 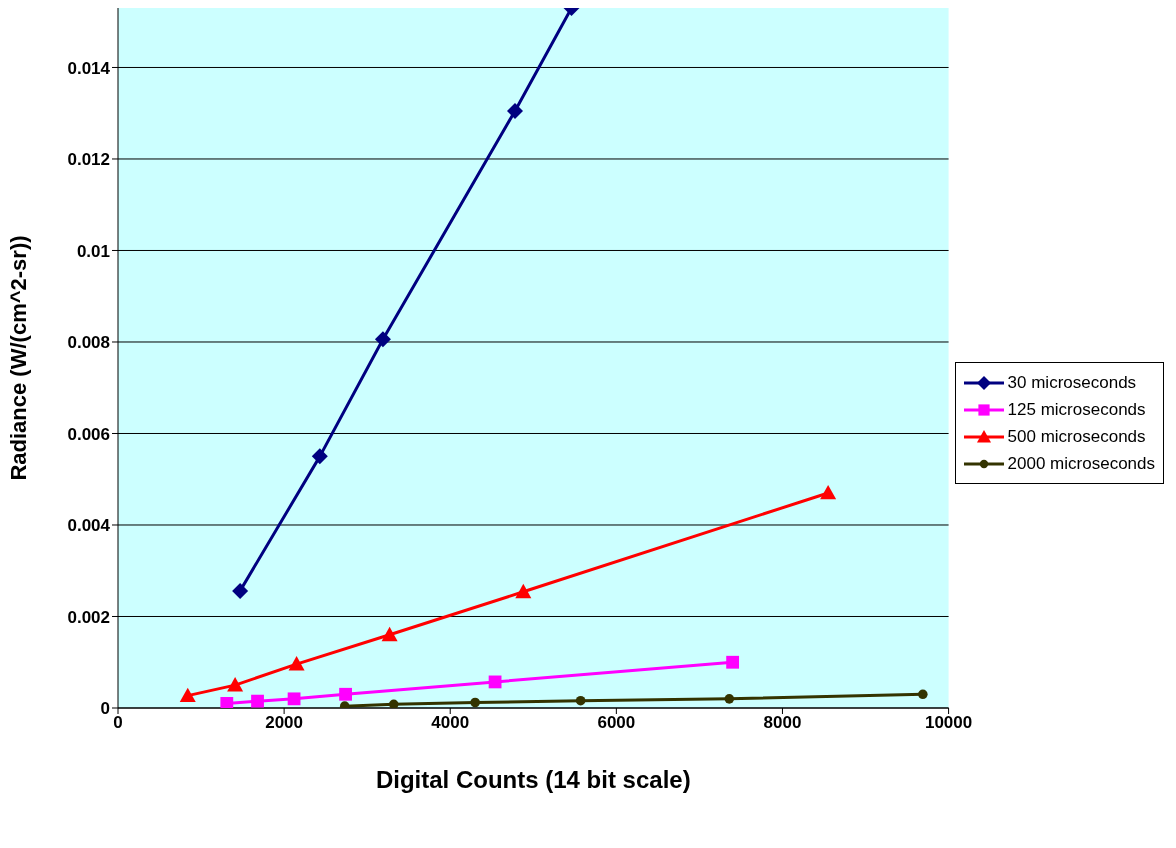 What do you see at coordinates (1072, 382) in the screenshot?
I see `legend-label: 30 microseconds` at bounding box center [1072, 382].